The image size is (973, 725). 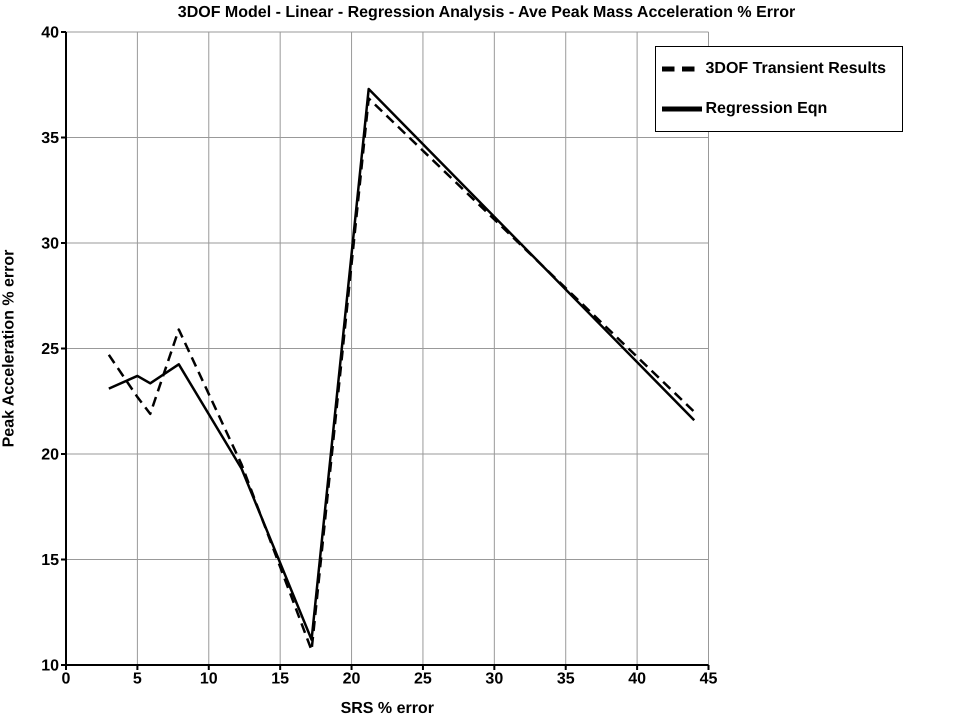 I want to click on y-tick-label: 30, so click(x=50, y=244).